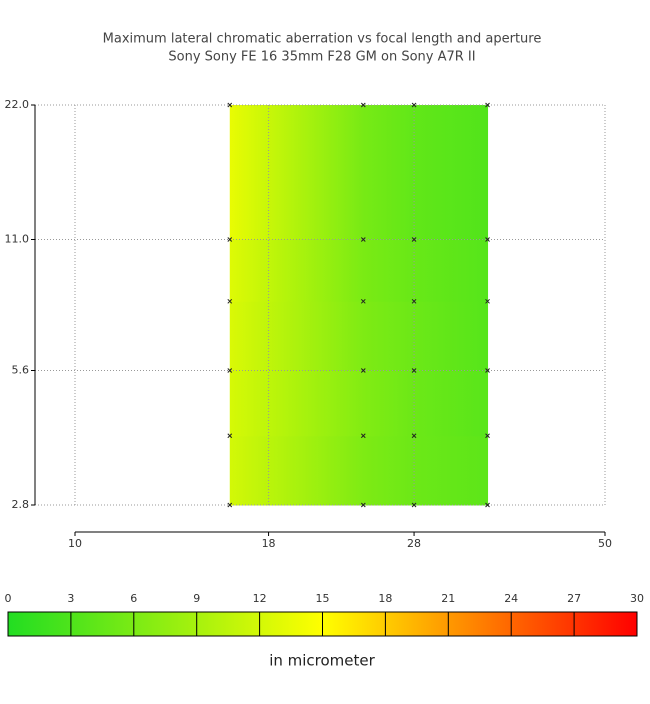 This screenshot has height=704, width=650. What do you see at coordinates (133, 598) in the screenshot?
I see `colorbar-tick-label: 6` at bounding box center [133, 598].